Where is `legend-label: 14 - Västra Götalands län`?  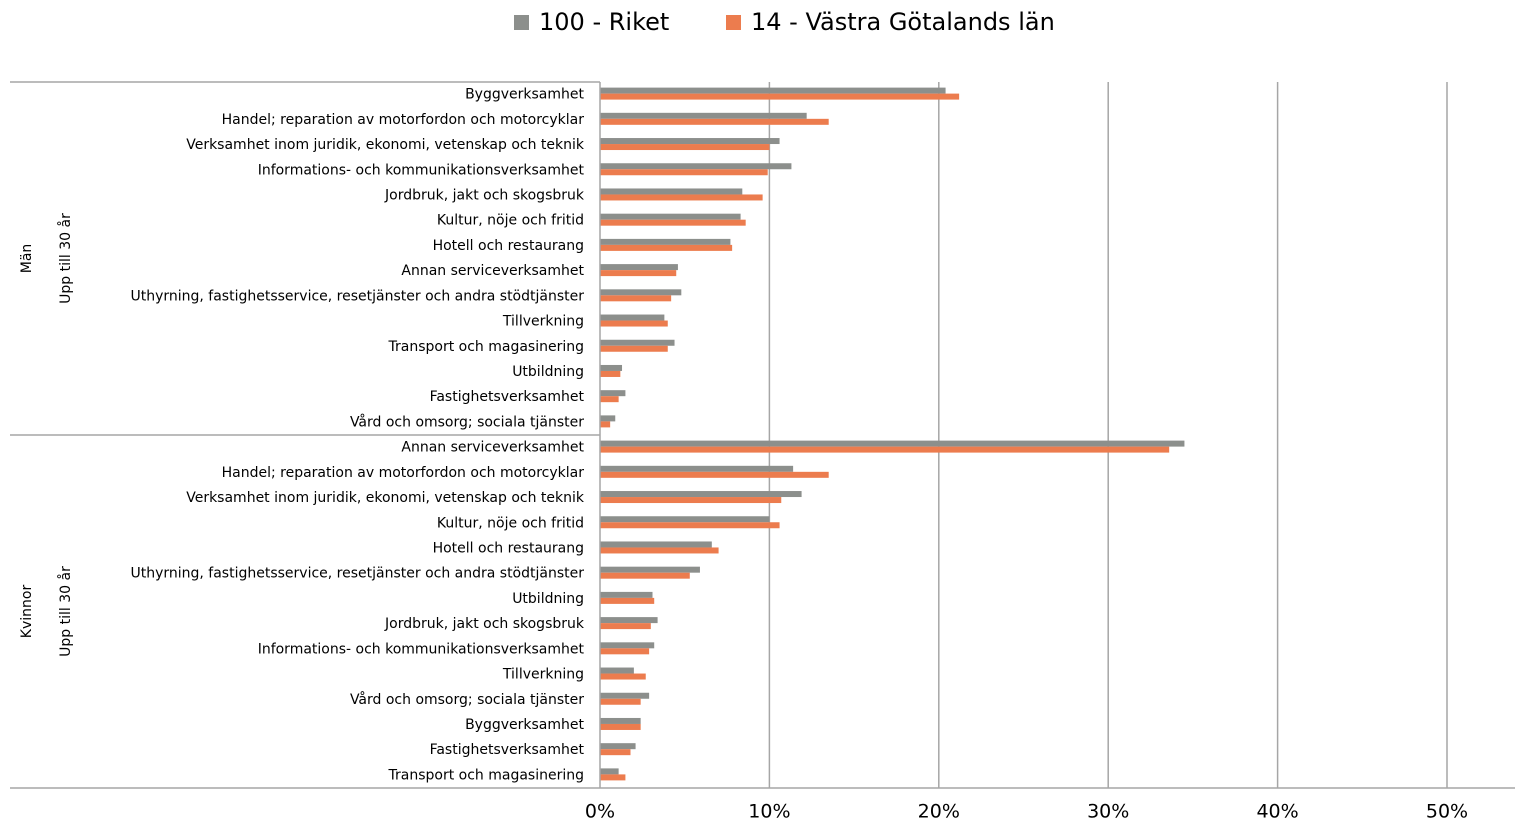 legend-label: 14 - Västra Götalands län is located at coordinates (903, 22).